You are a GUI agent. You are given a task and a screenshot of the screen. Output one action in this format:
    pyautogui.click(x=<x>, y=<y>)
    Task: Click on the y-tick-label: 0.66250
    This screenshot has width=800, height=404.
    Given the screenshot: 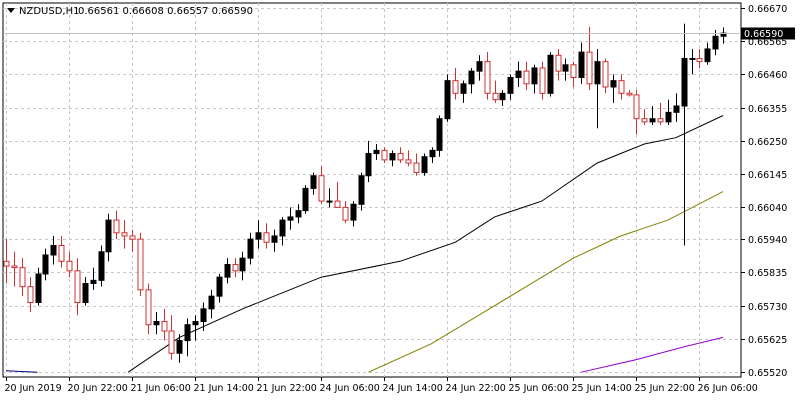 What is the action you would take?
    pyautogui.click(x=767, y=142)
    